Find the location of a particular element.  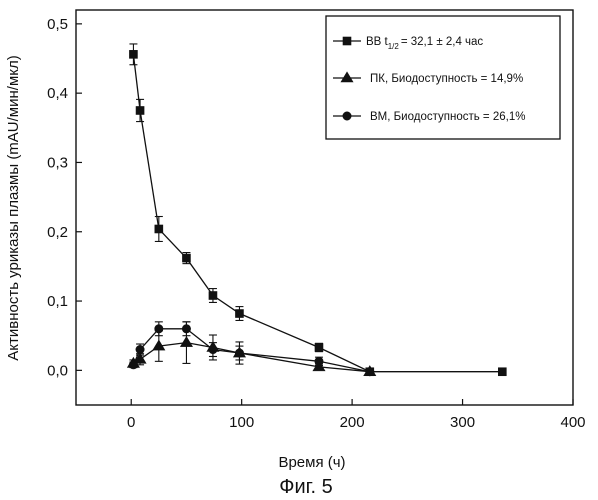

x-tick-label: 0 is located at coordinates (131, 422).